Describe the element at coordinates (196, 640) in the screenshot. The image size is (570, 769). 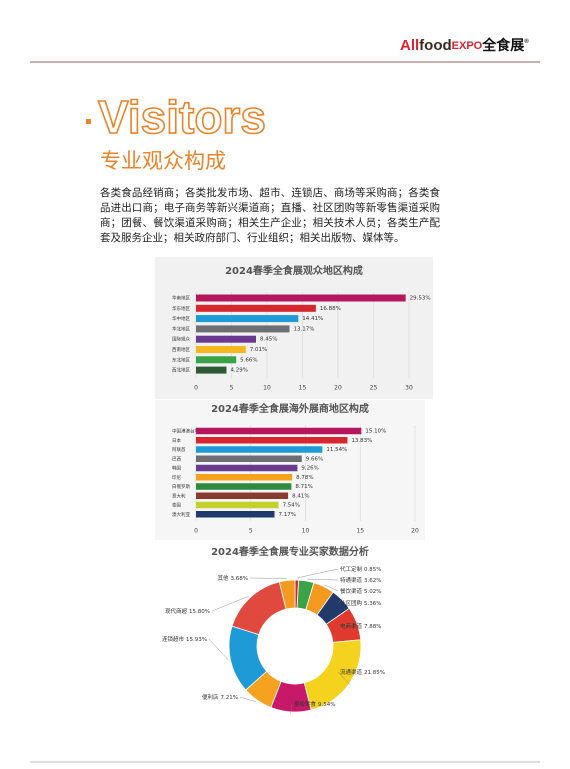
I see `segment-value: 15.93%` at that location.